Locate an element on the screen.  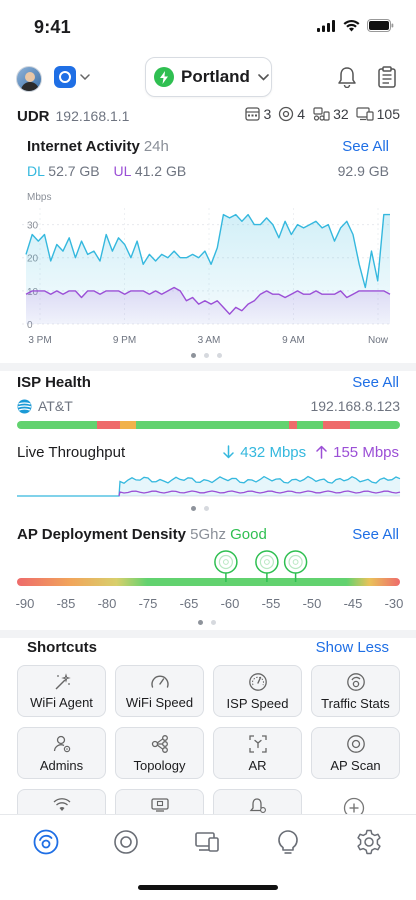
shortcut-wifi-agent: WiFi Agent is located at coordinates (61, 691).